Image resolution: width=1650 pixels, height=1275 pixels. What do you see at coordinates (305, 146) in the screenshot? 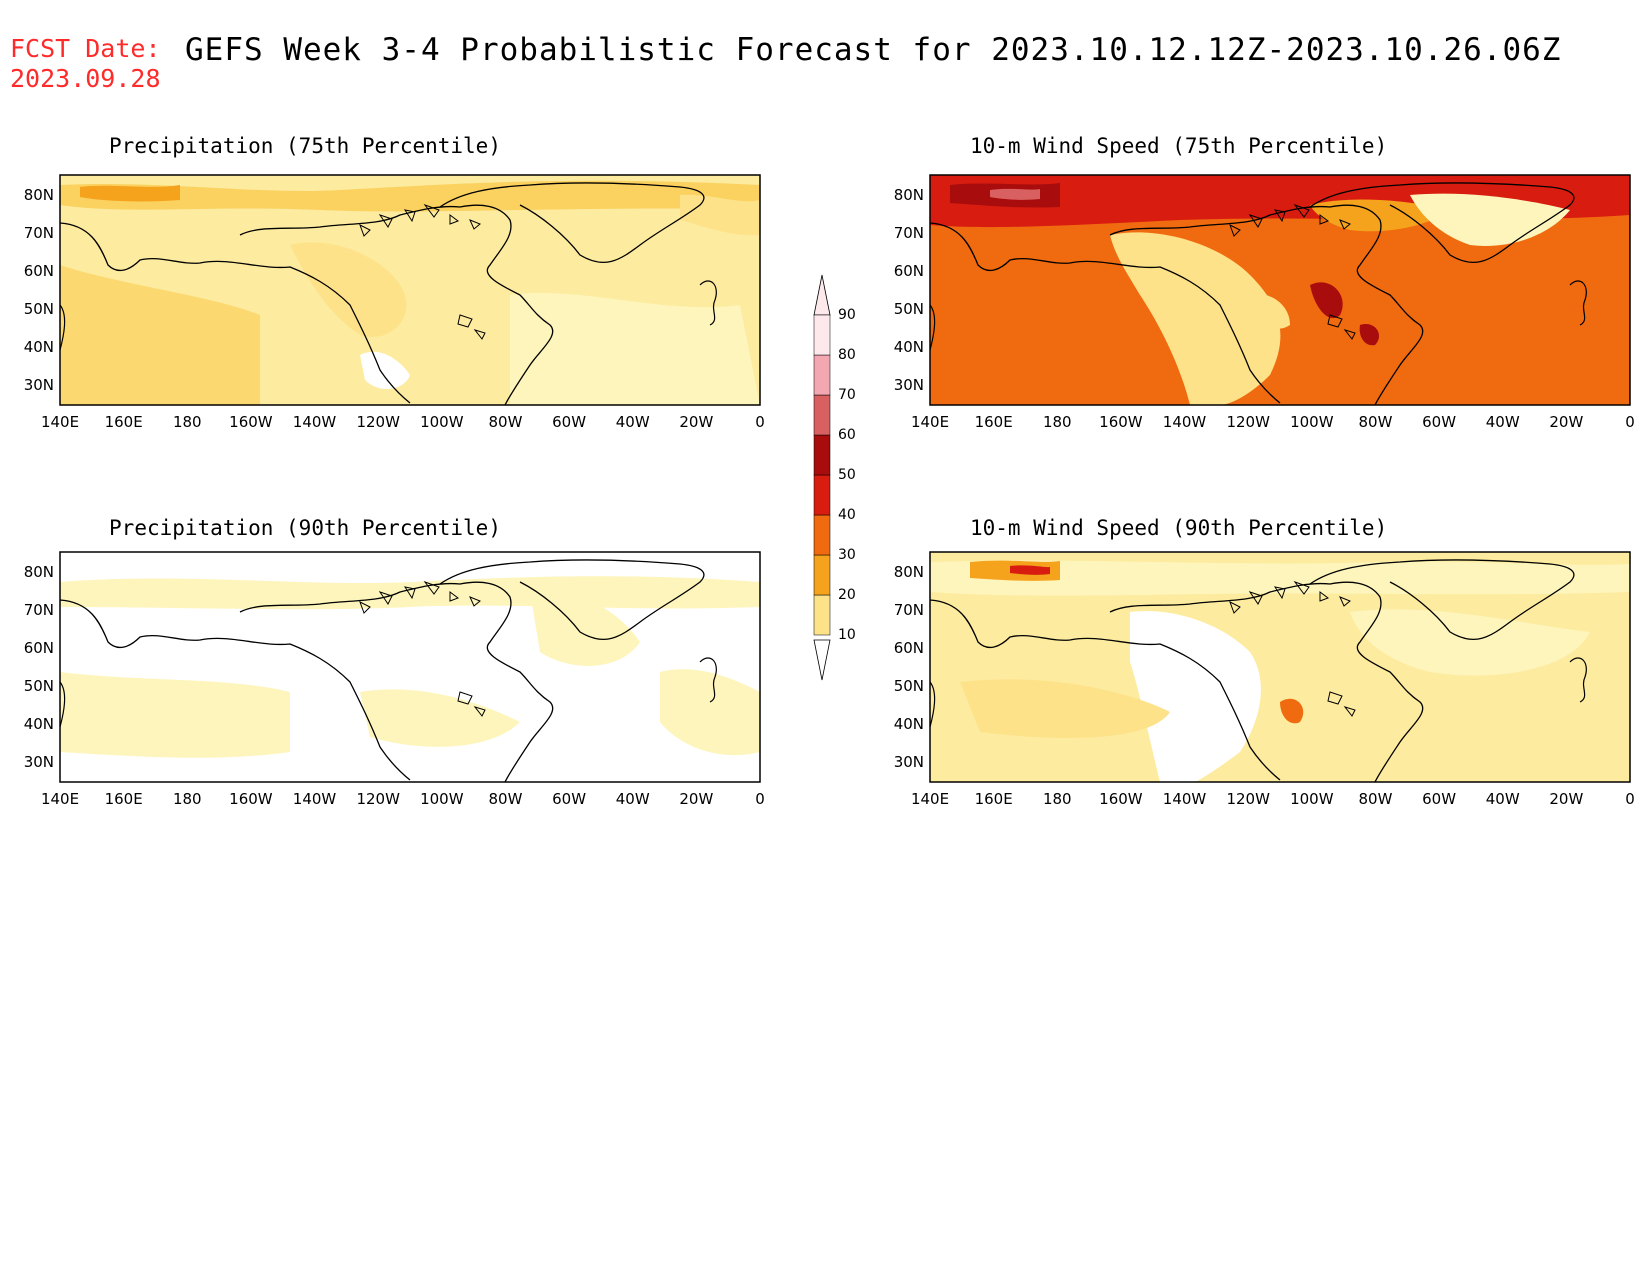
I see `panel-title-precip-75: Precipitation (75th Percentile)` at bounding box center [305, 146].